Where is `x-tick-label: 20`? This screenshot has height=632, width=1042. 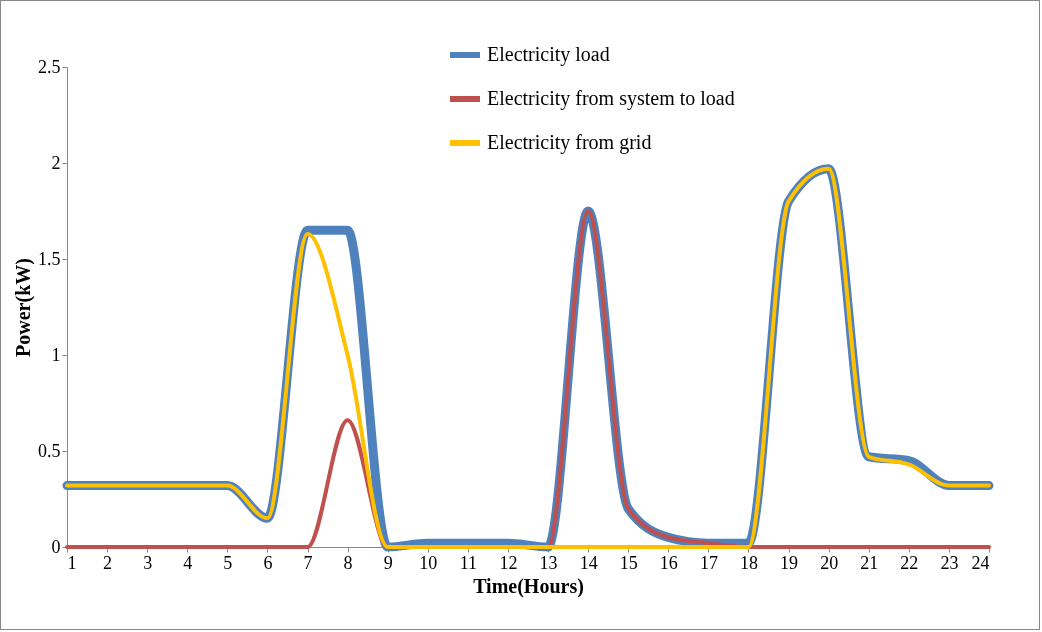 x-tick-label: 20 is located at coordinates (829, 562).